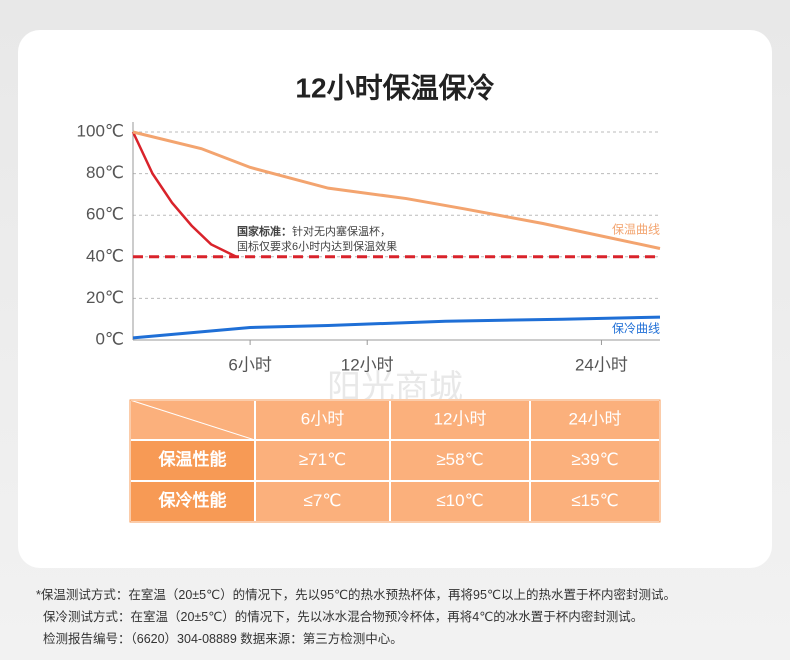  Describe the element at coordinates (394, 87) in the screenshot. I see `chart-title: 12小时保温保冷` at that location.